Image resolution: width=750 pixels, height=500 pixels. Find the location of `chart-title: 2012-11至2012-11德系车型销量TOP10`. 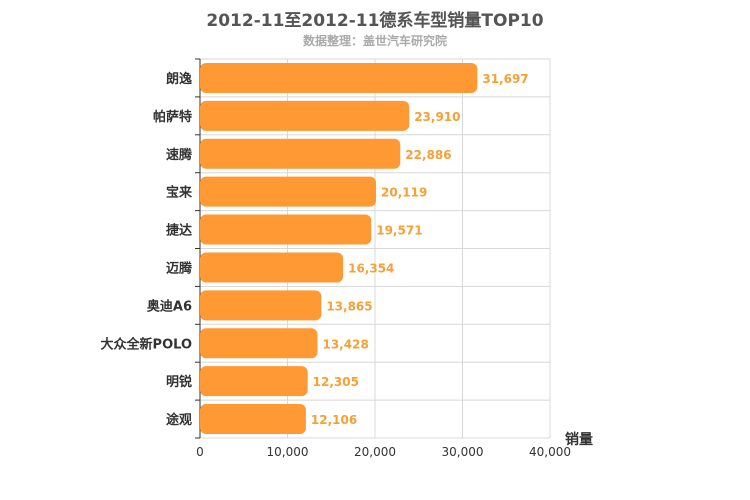

chart-title: 2012-11至2012-11德系车型销量TOP10 is located at coordinates (375, 21).